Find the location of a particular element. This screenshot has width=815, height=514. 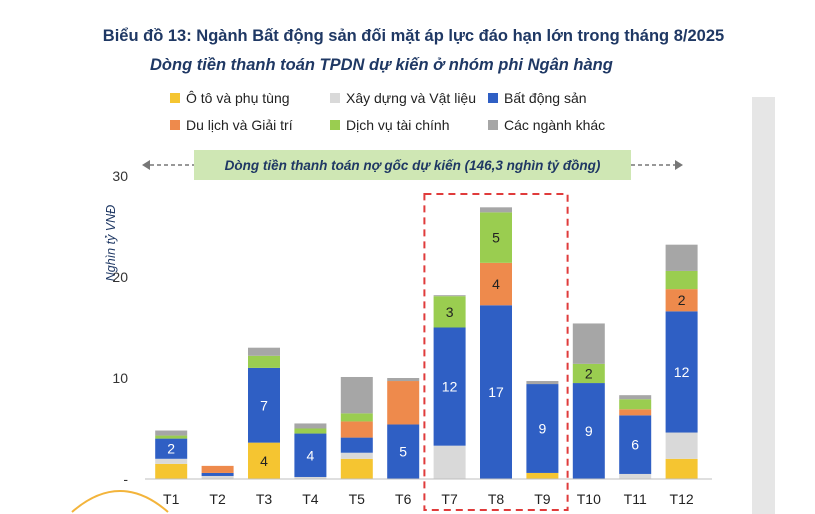

x-tick-label: T10 is located at coordinates (589, 499).